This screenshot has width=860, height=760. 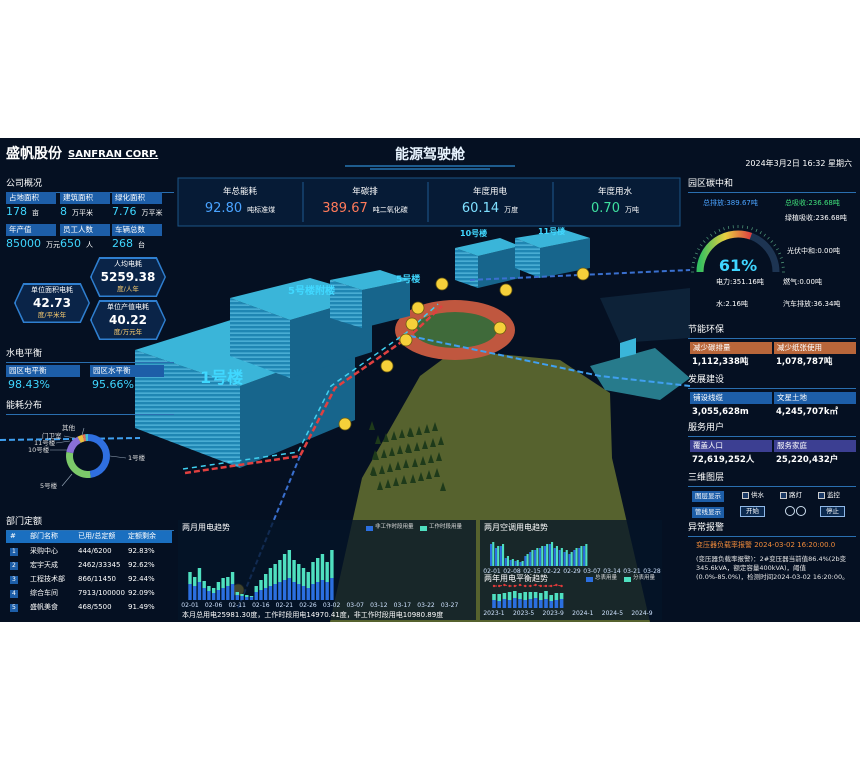 What do you see at coordinates (63, 211) in the screenshot?
I see `item-value: 8` at bounding box center [63, 211].